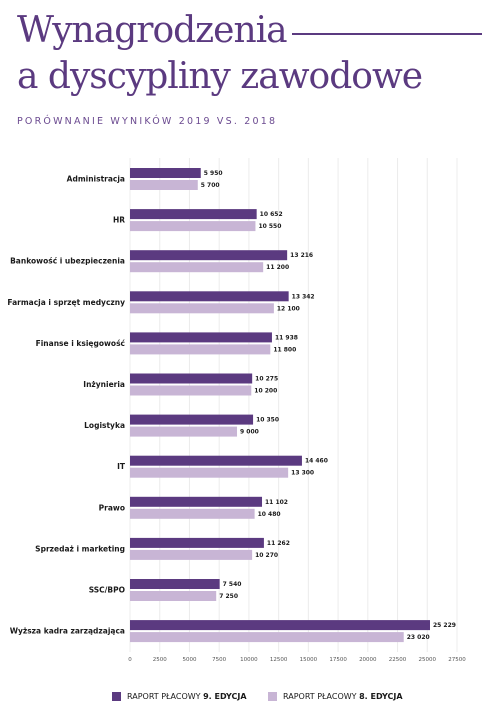  I want to click on legend-item-9th-edition: RAPORT PŁACOWY 9. EDYCJA, so click(179, 696).